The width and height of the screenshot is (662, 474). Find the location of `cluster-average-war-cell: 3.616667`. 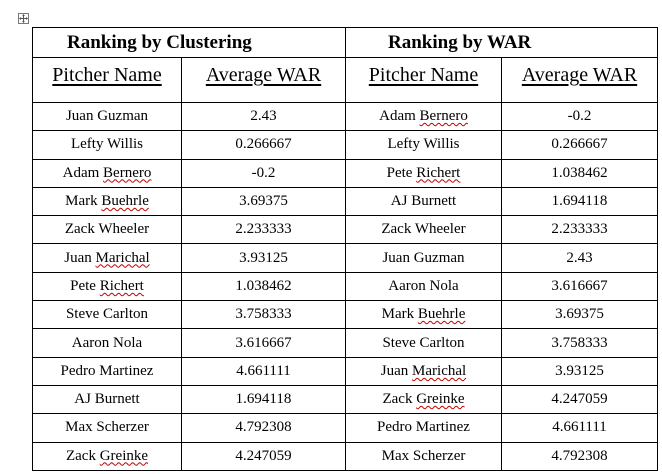

cluster-average-war-cell: 3.616667 is located at coordinates (263, 343).